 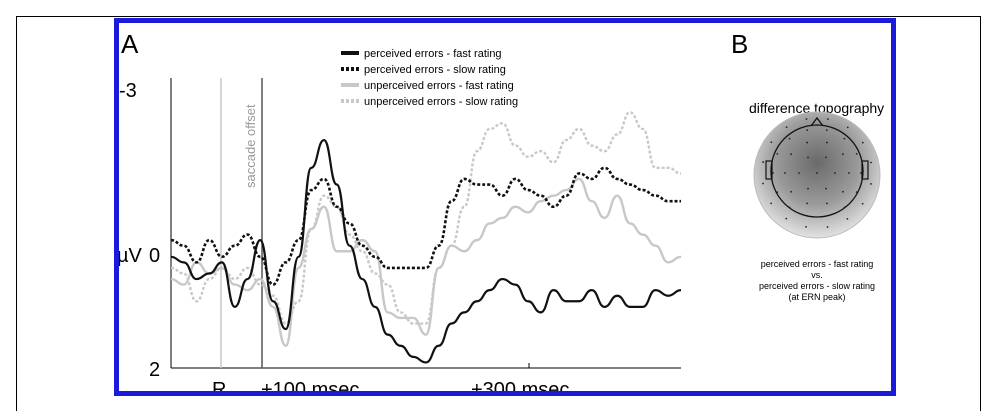 I want to click on saccade-offset-label: saccade offset, so click(x=250, y=146).